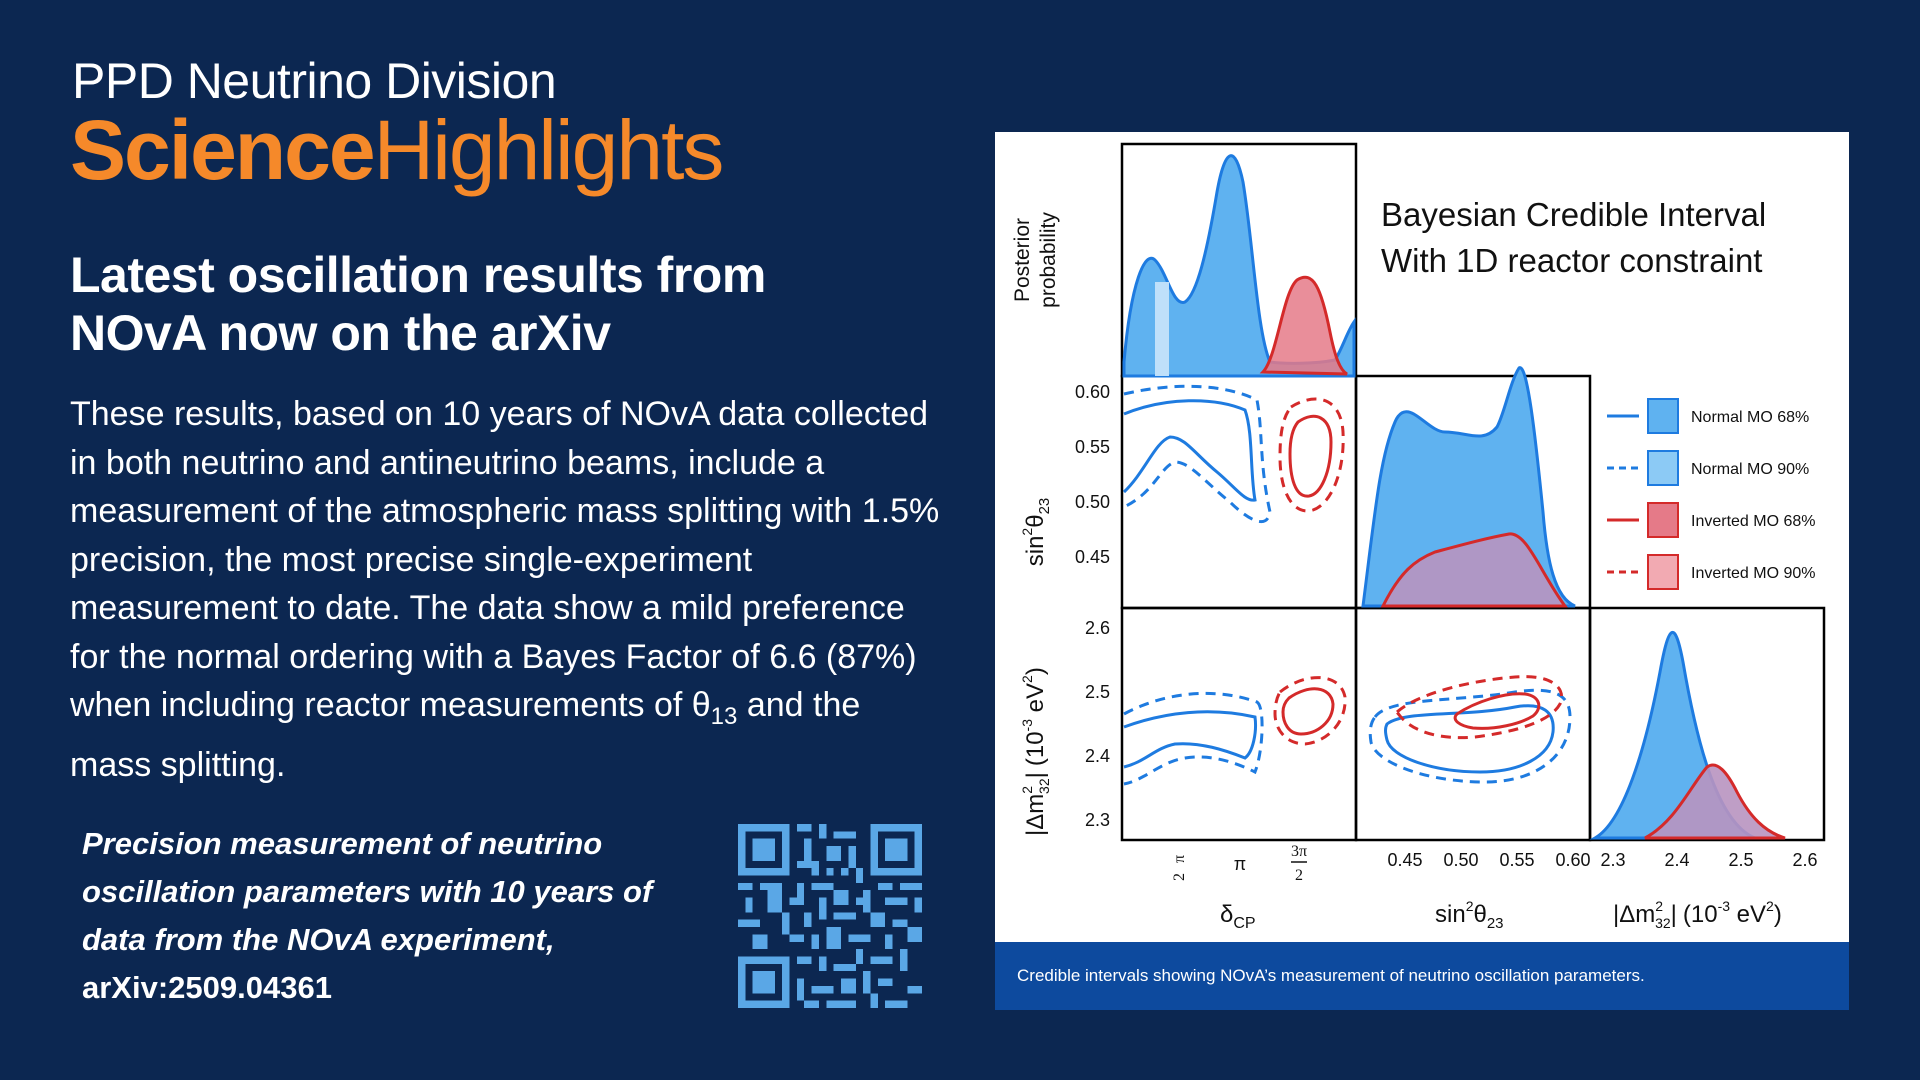 Image resolution: width=1920 pixels, height=1080 pixels. What do you see at coordinates (1469, 915) in the screenshot?
I see `xlabel-sin: sin2θ23` at bounding box center [1469, 915].